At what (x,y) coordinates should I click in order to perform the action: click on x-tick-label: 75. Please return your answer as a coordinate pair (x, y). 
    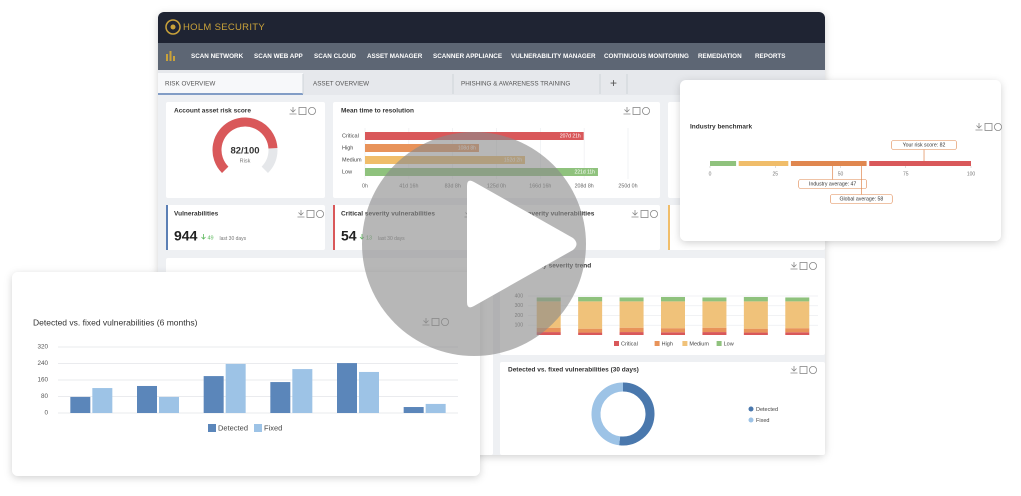
    Looking at the image, I should click on (906, 174).